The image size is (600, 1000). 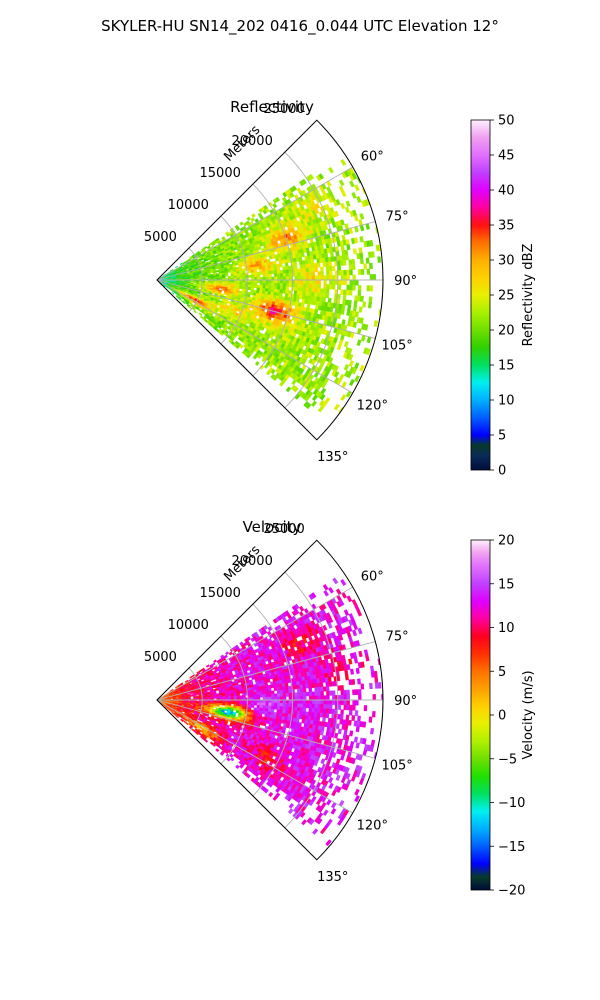 I want to click on colorbar-tick-label: 30, so click(x=506, y=261).